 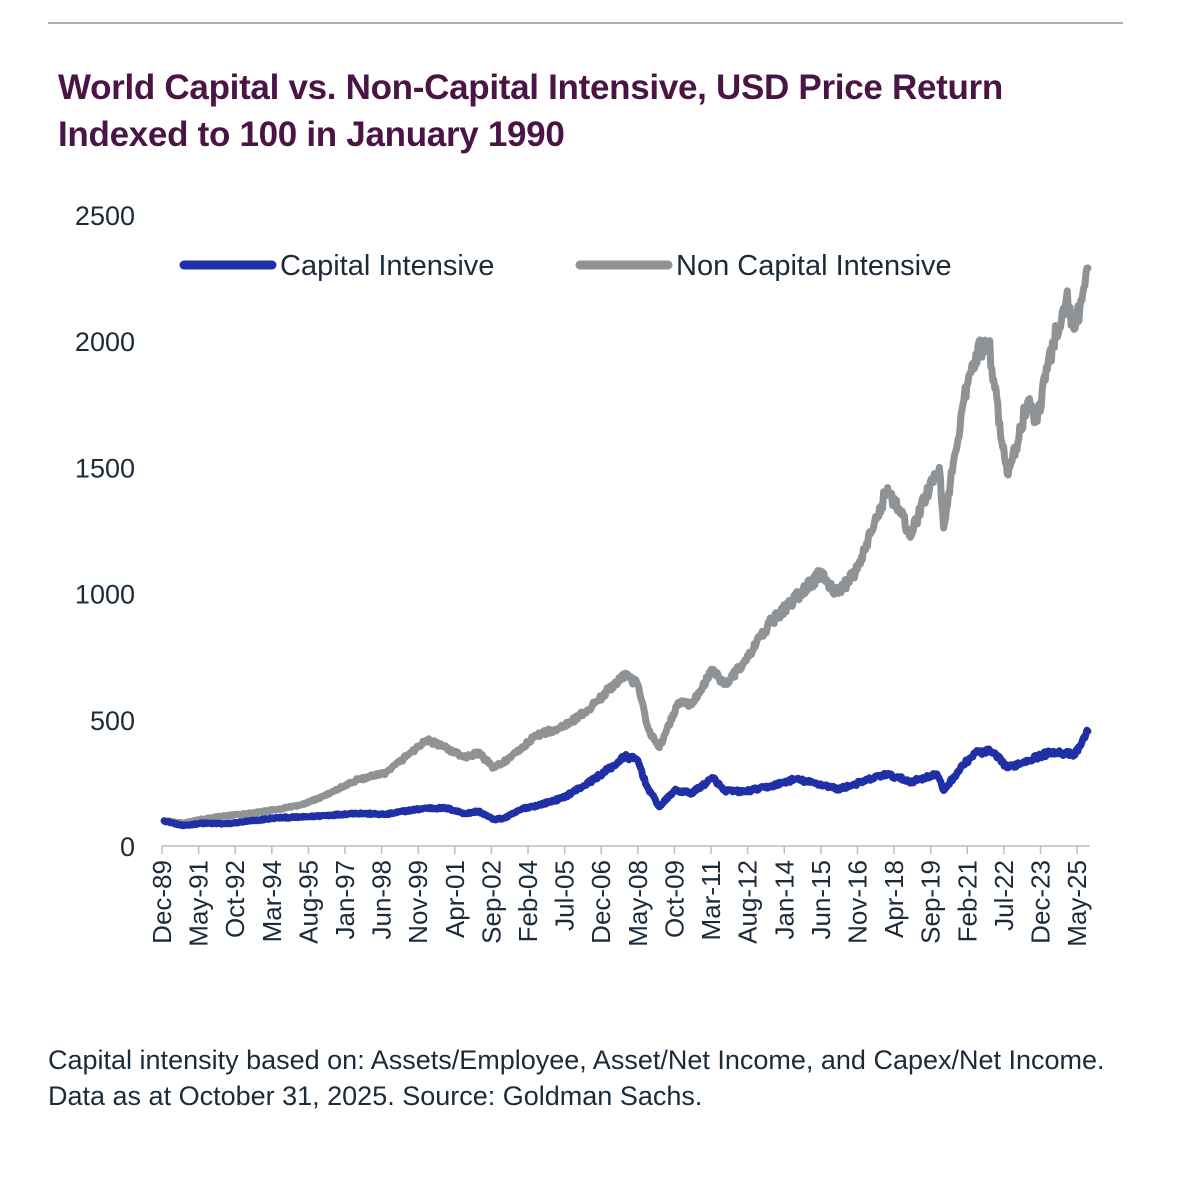 I want to click on x-tick-label: Mar-11, so click(x=711, y=900).